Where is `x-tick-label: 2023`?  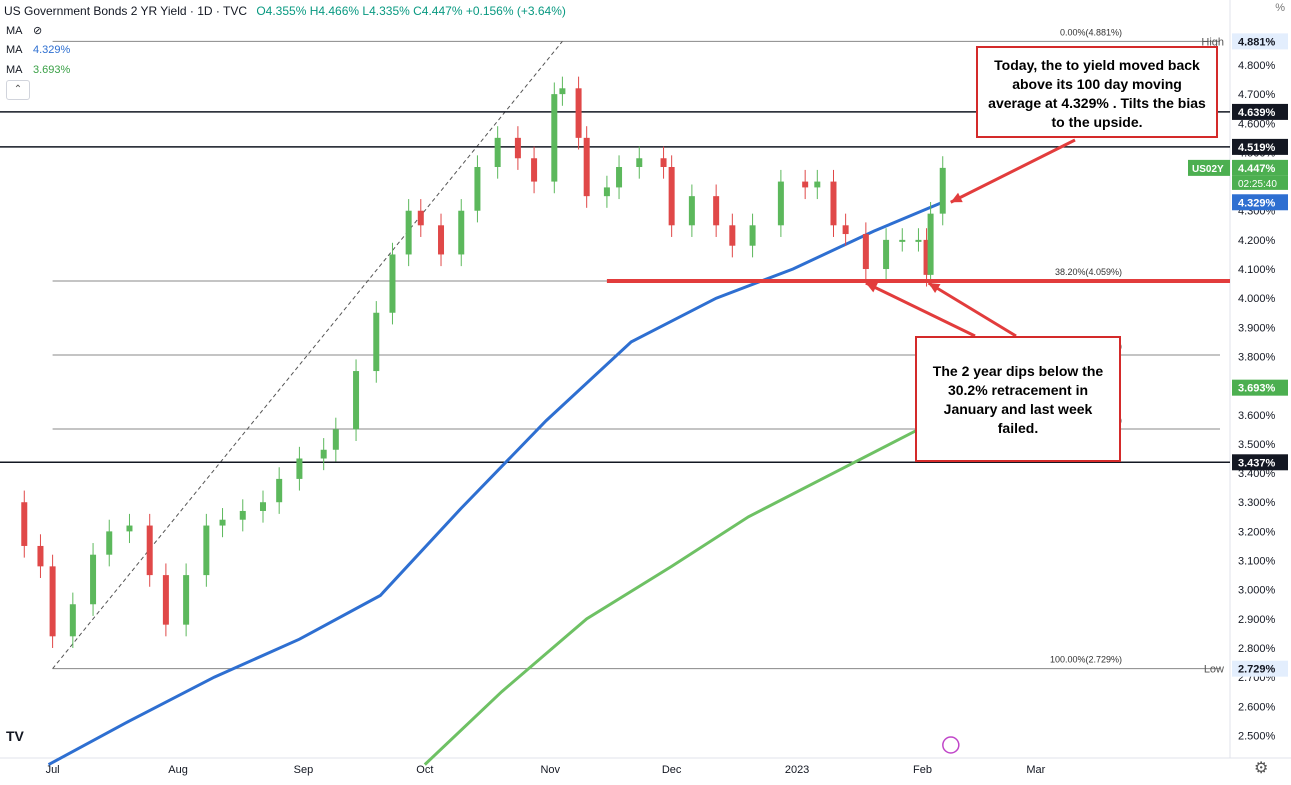
x-tick-label: 2023 is located at coordinates (797, 770).